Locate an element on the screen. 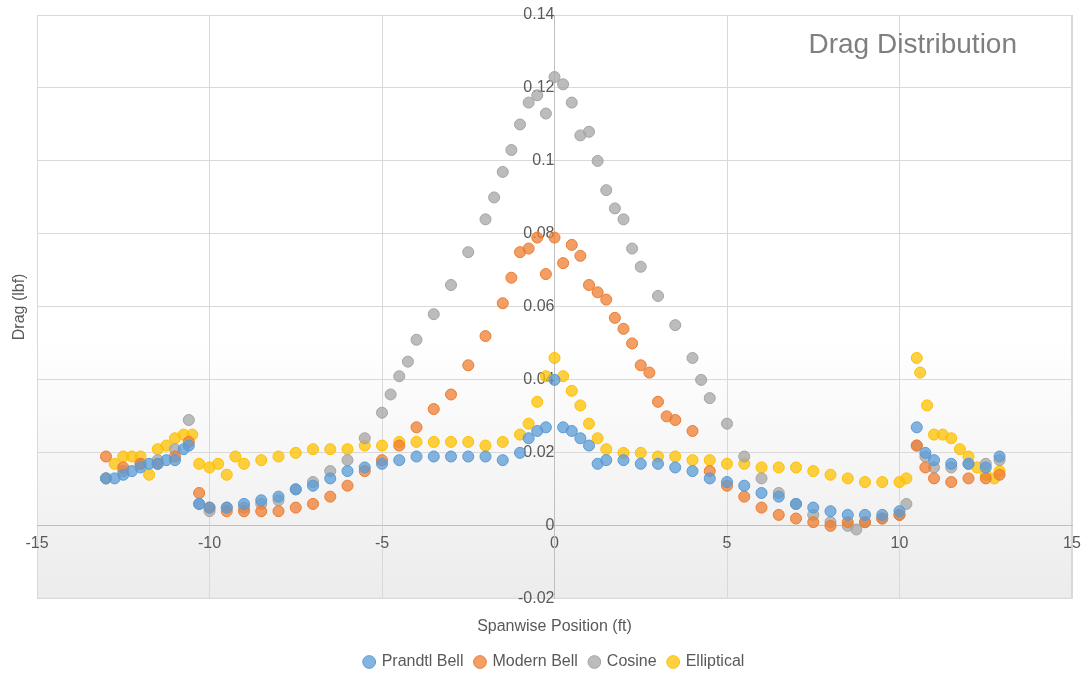 The height and width of the screenshot is (682, 1091). y-axis-title: Drag (lbf) is located at coordinates (19, 307).